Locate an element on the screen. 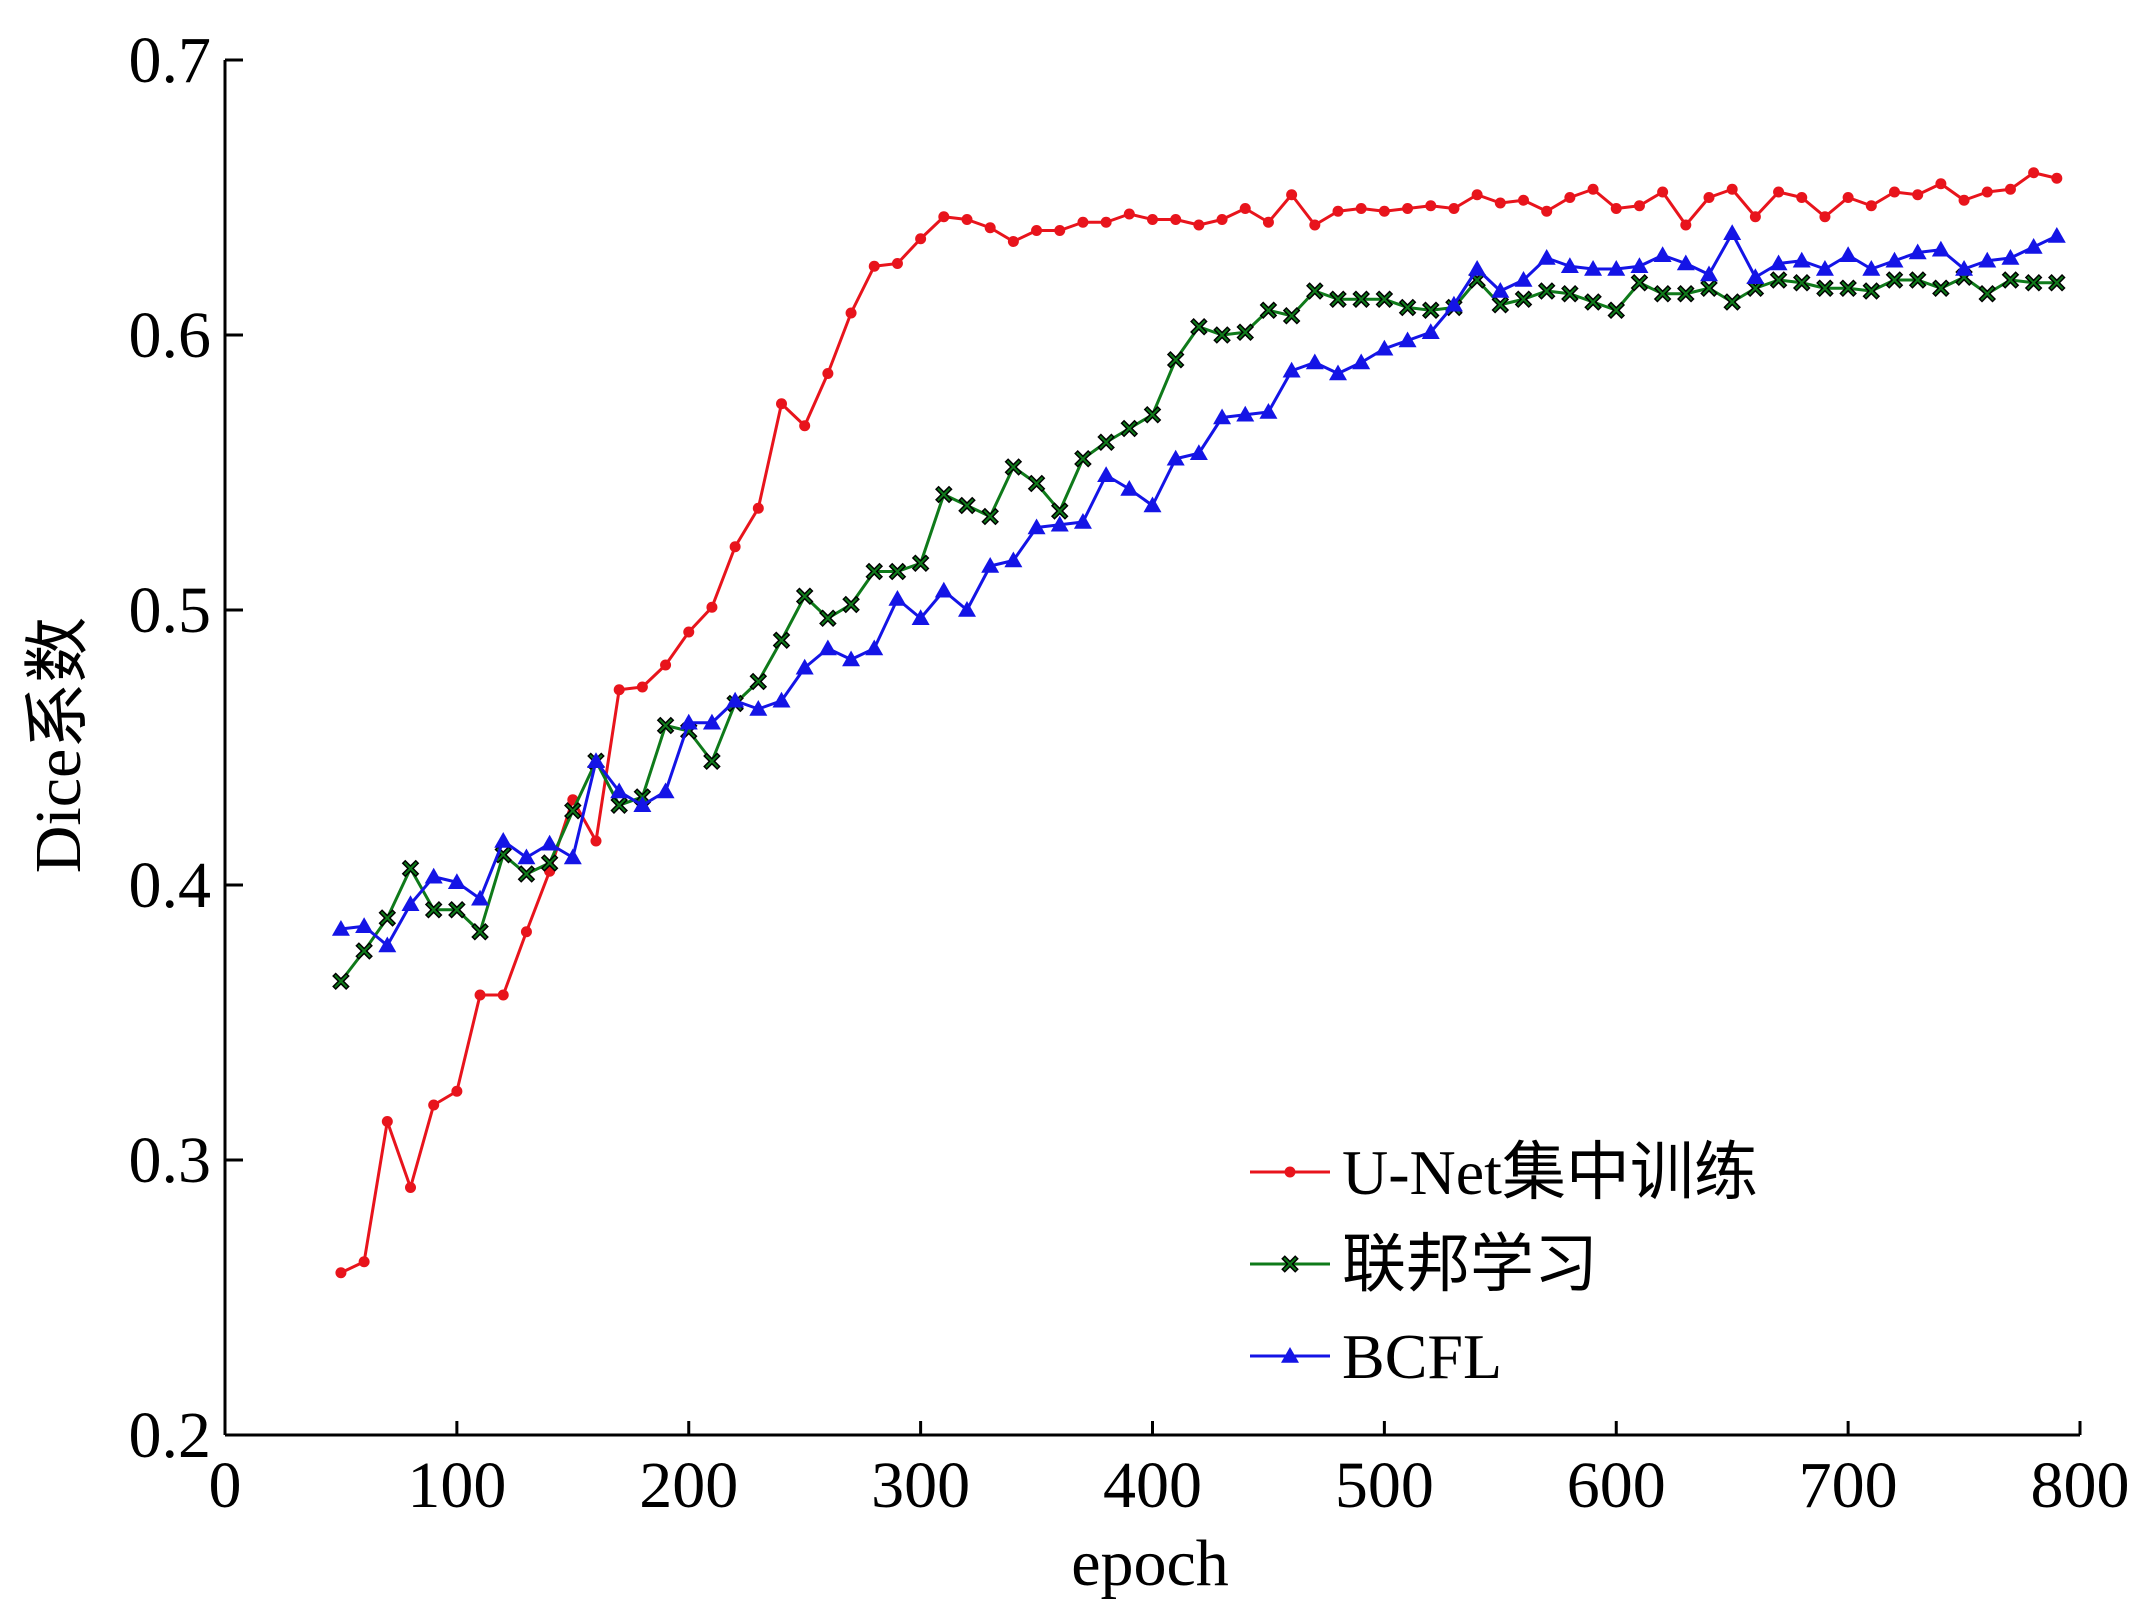  legend-item: U-Net集中训练 is located at coordinates (1504, 1172).